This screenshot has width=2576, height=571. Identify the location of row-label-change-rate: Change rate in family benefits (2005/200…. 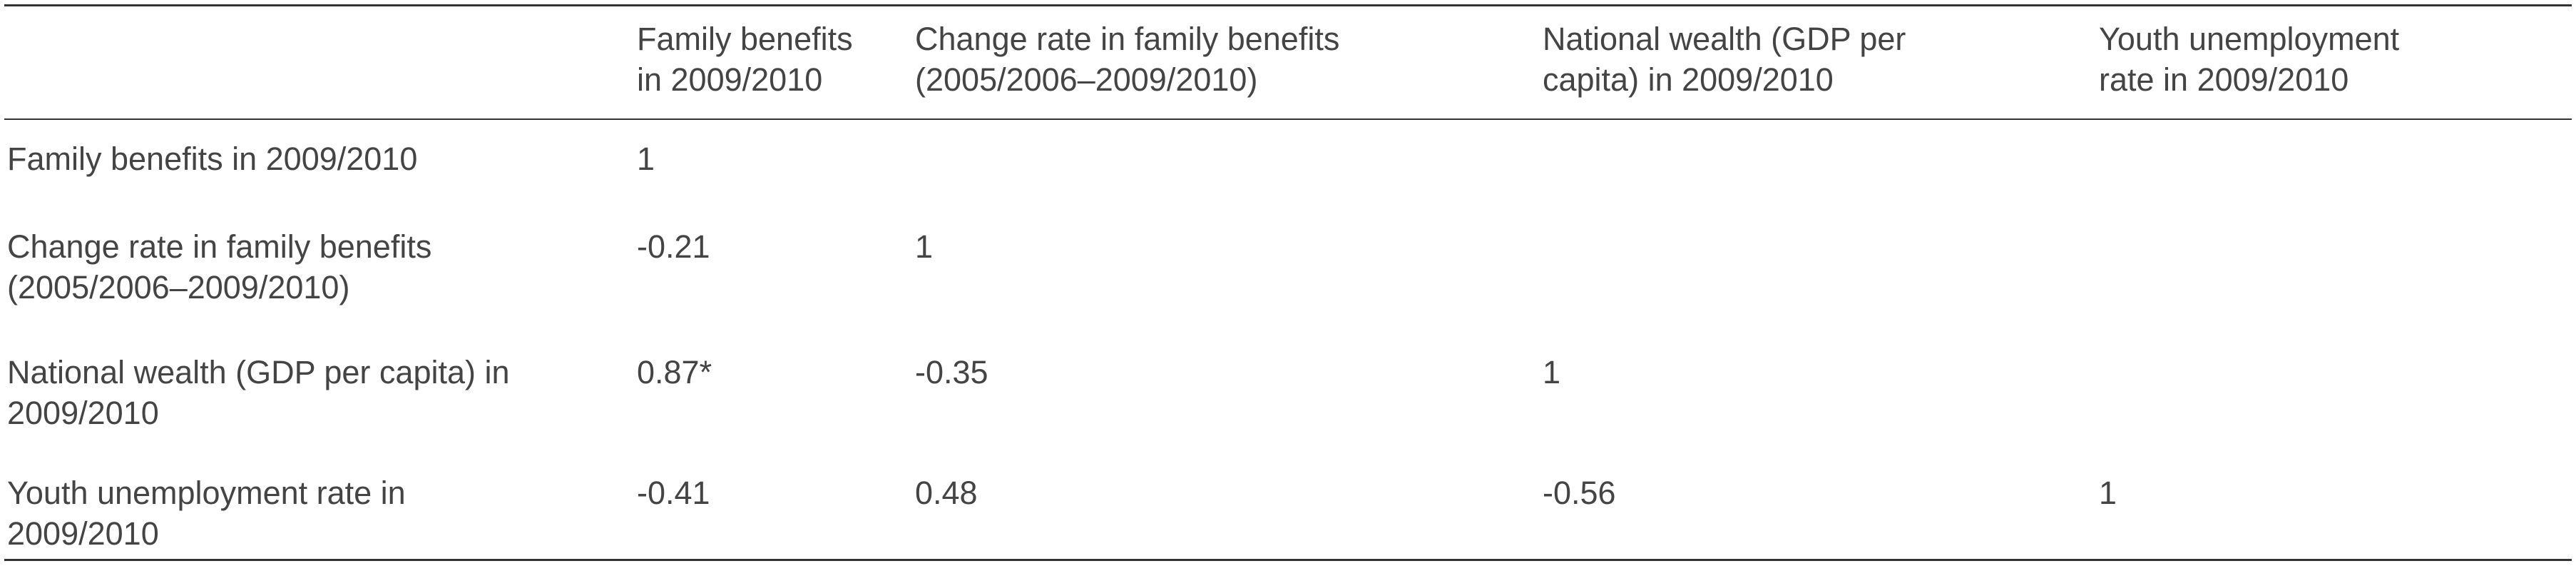
(220, 266).